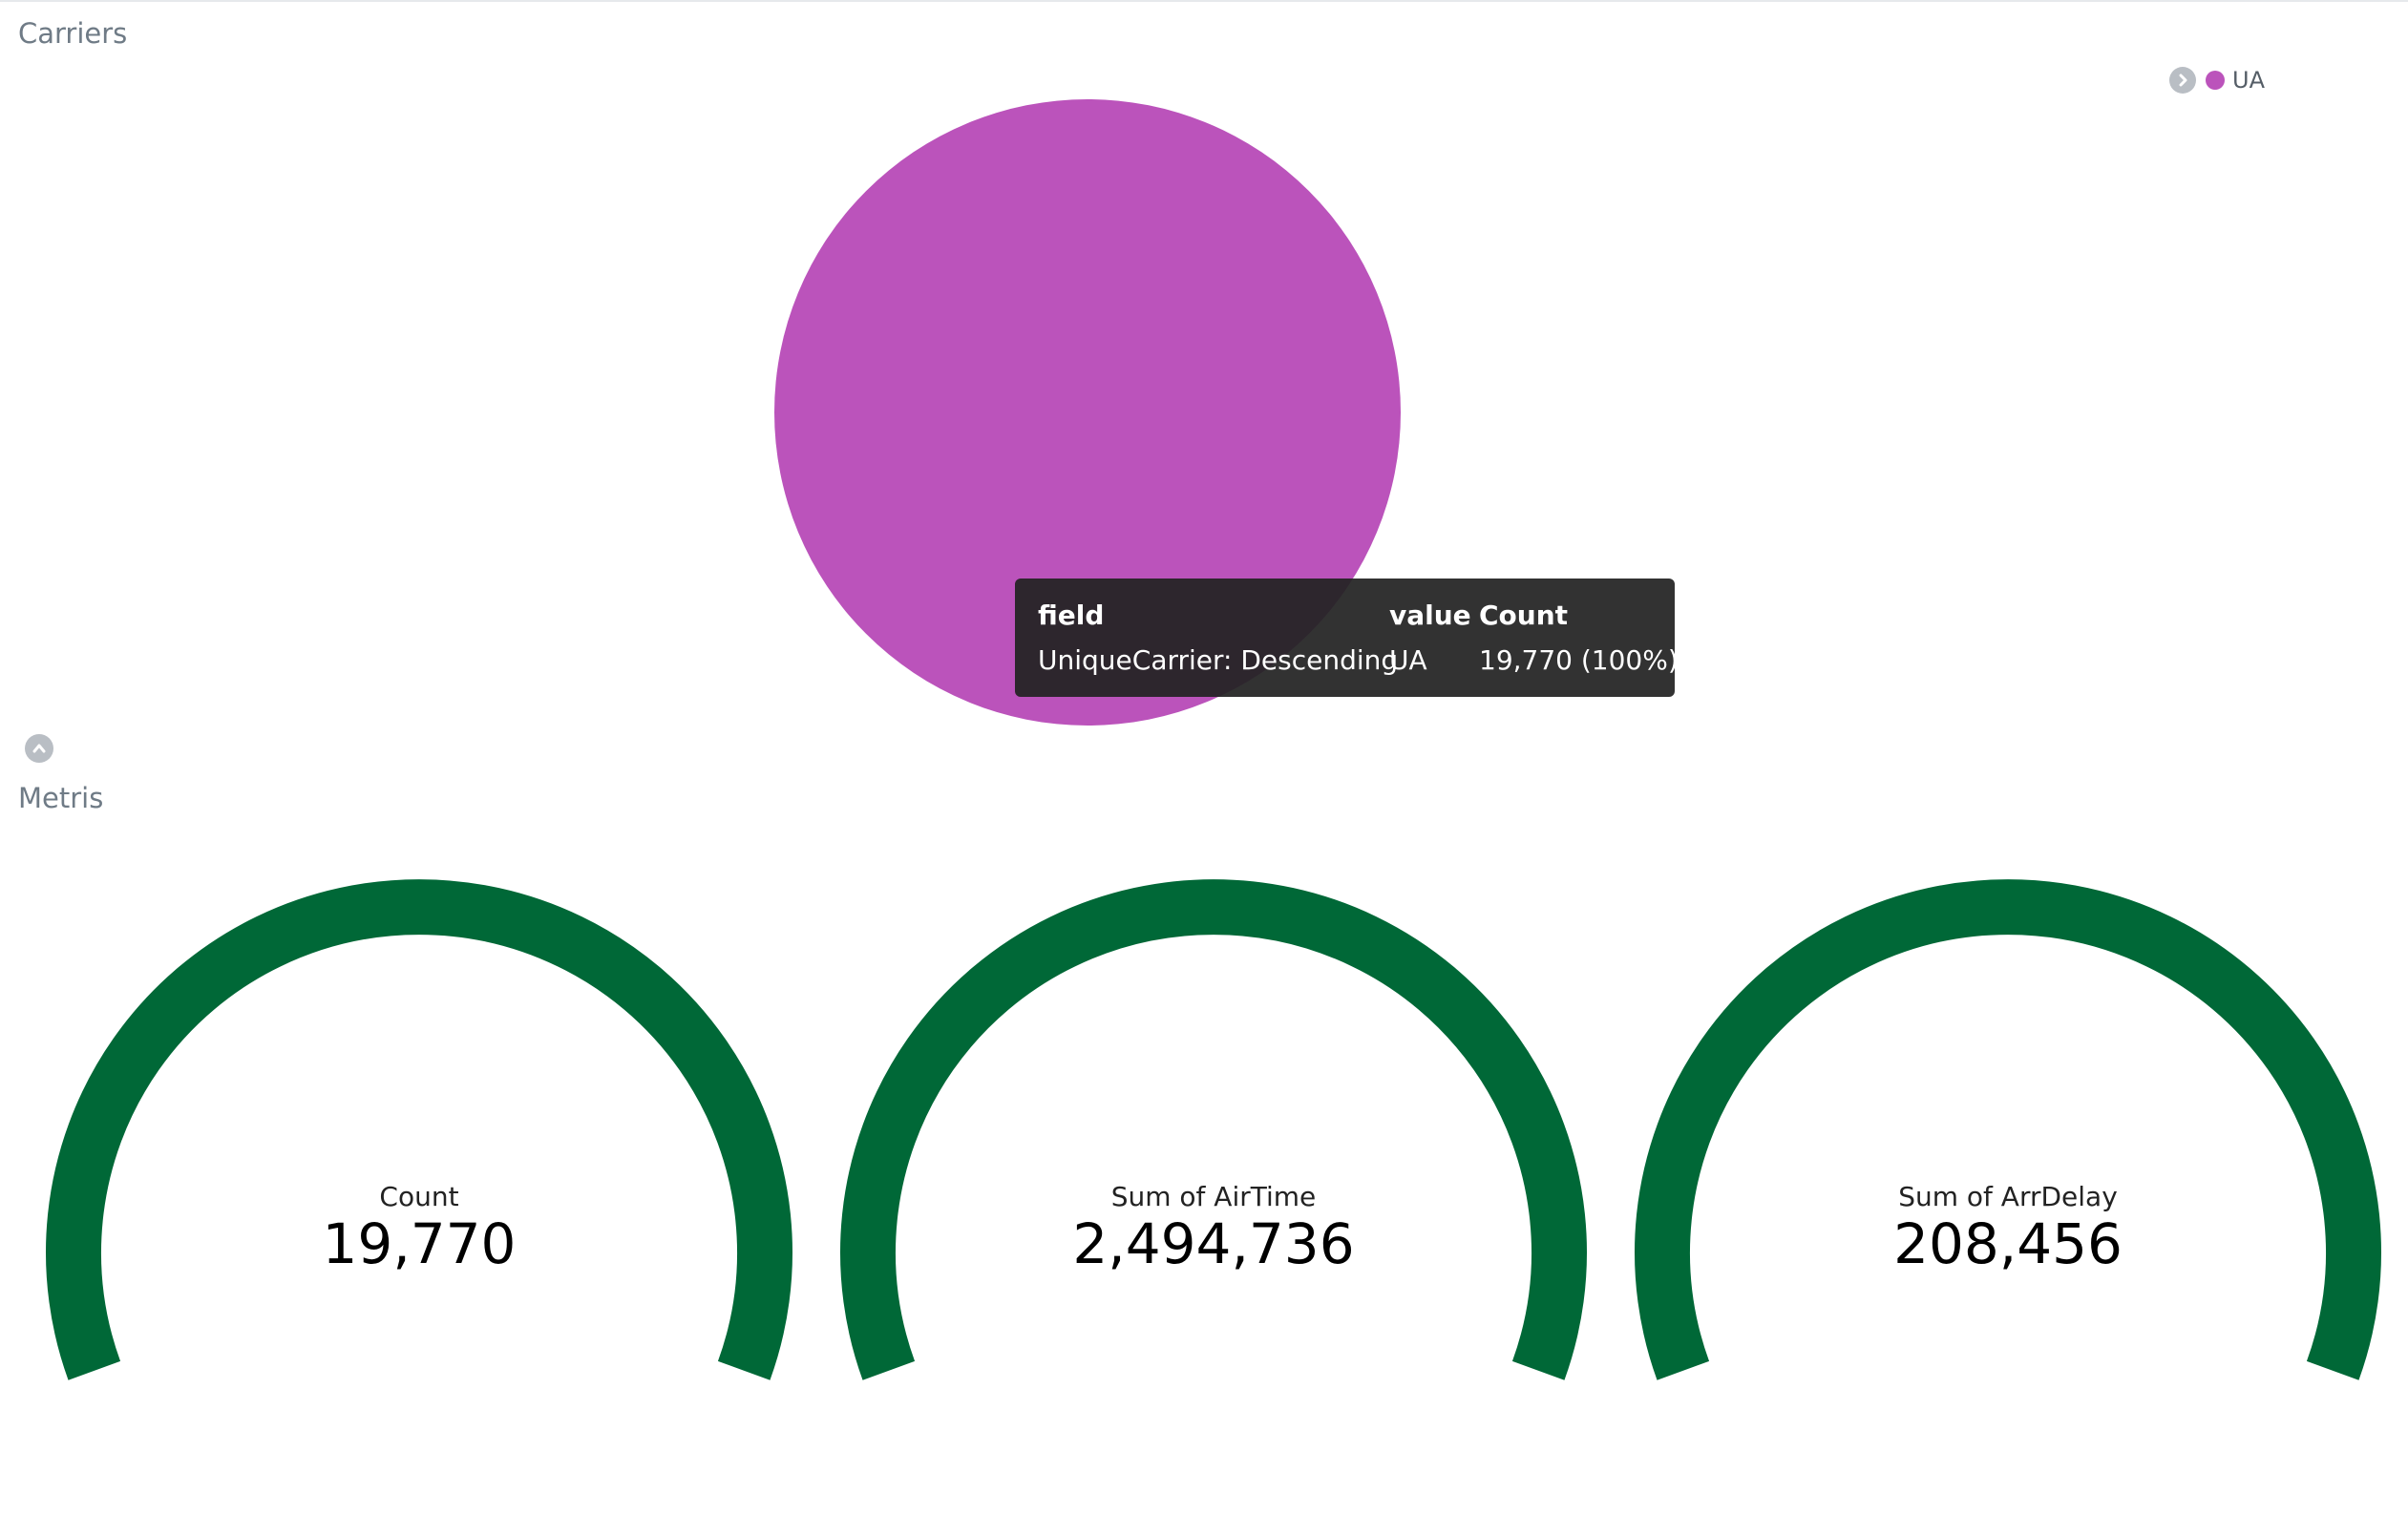 The width and height of the screenshot is (2408, 1515). Describe the element at coordinates (1213, 1243) in the screenshot. I see `gauge-value-airtime: 2,494,736` at that location.